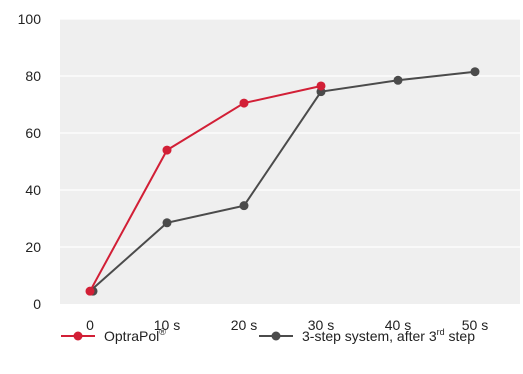 This screenshot has height=374, width=523. What do you see at coordinates (90, 325) in the screenshot?
I see `x-tick-label: 0` at bounding box center [90, 325].